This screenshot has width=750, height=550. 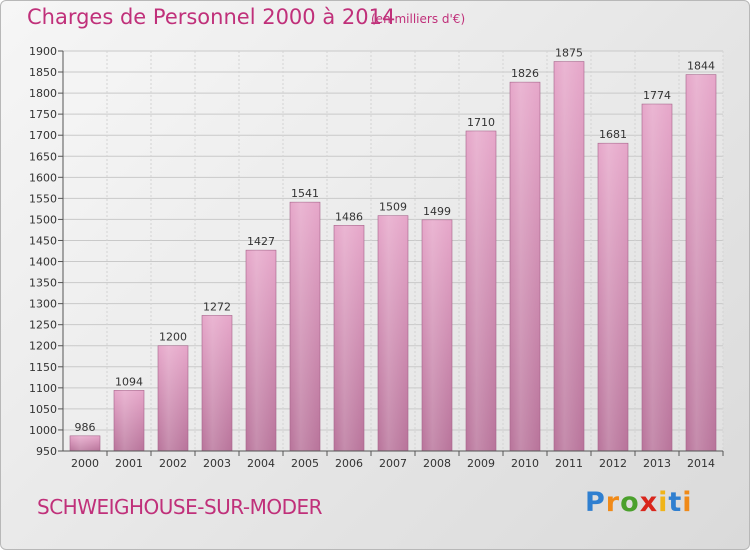 What do you see at coordinates (43, 283) in the screenshot?
I see `y-tick-label: 1350` at bounding box center [43, 283].